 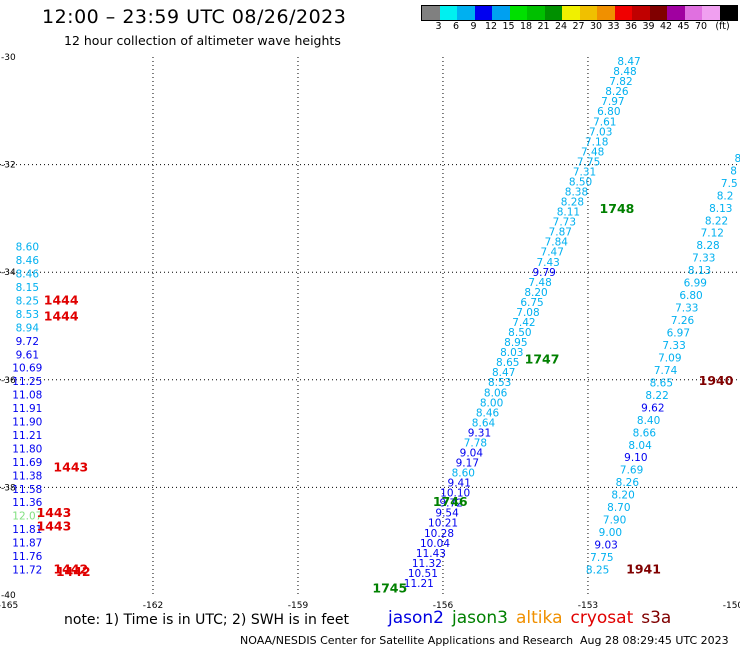 I want to click on center-track-value: 8.20, so click(x=535, y=293).